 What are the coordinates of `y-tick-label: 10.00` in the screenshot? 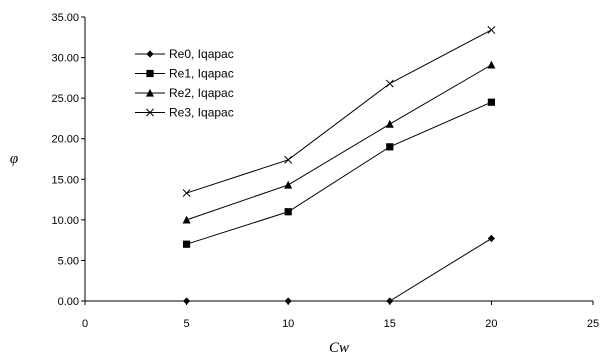 It's located at (65, 221).